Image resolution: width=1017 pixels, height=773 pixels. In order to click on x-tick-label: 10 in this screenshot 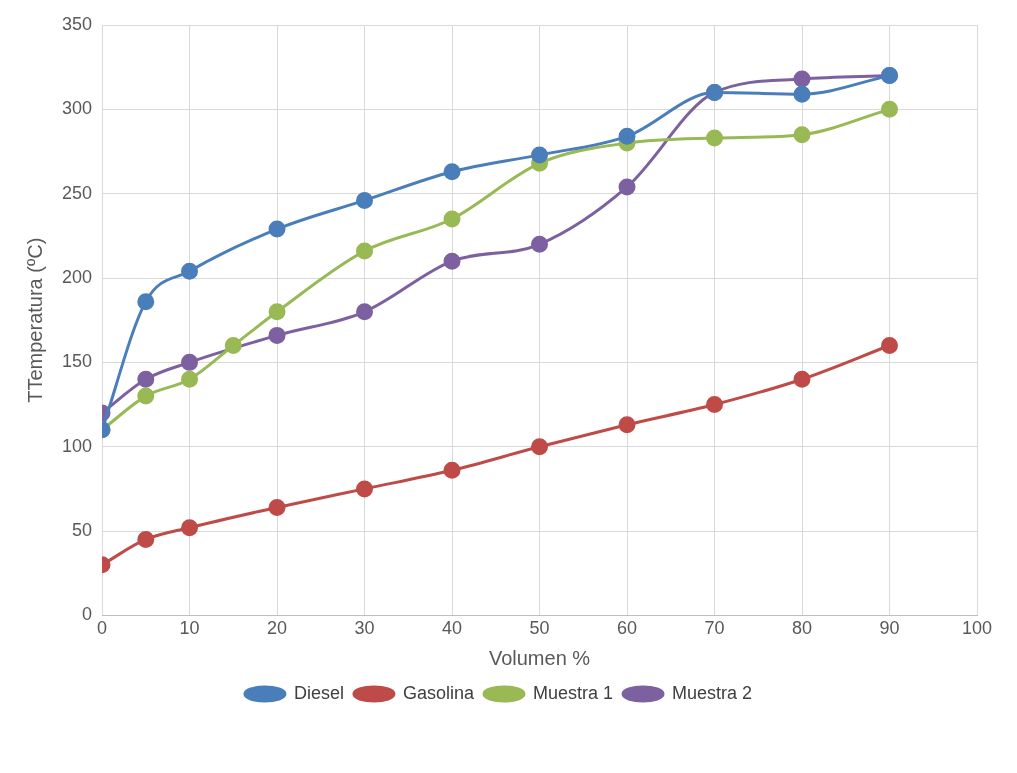, I will do `click(189, 628)`.